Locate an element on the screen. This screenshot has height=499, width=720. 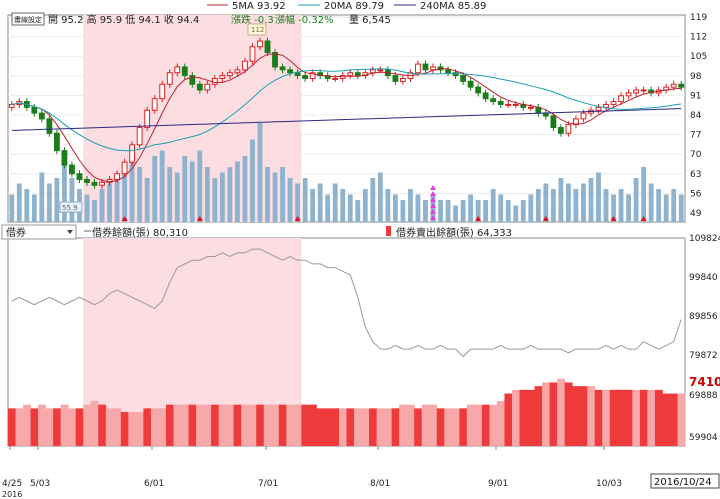
lower-tick-label: 99840 is located at coordinates (703, 278).